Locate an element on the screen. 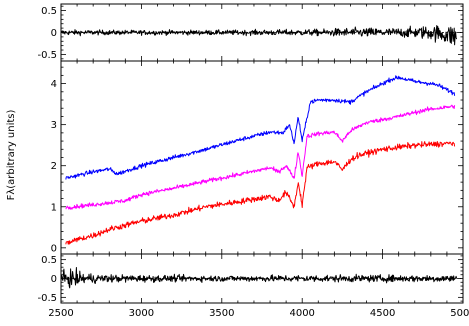 Image resolution: width=469 pixels, height=326 pixels. x-tick-label: 3000 is located at coordinates (141, 313).